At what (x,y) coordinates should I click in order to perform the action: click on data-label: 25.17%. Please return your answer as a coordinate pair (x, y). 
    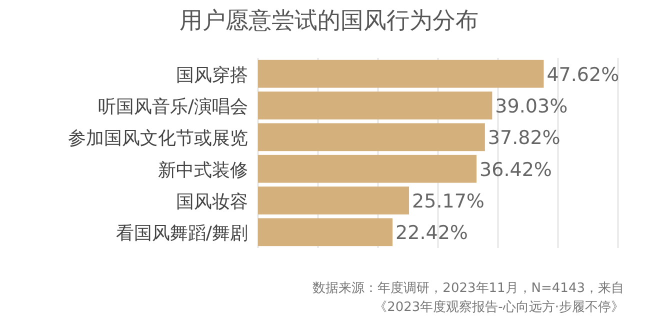
    Looking at the image, I should click on (448, 201).